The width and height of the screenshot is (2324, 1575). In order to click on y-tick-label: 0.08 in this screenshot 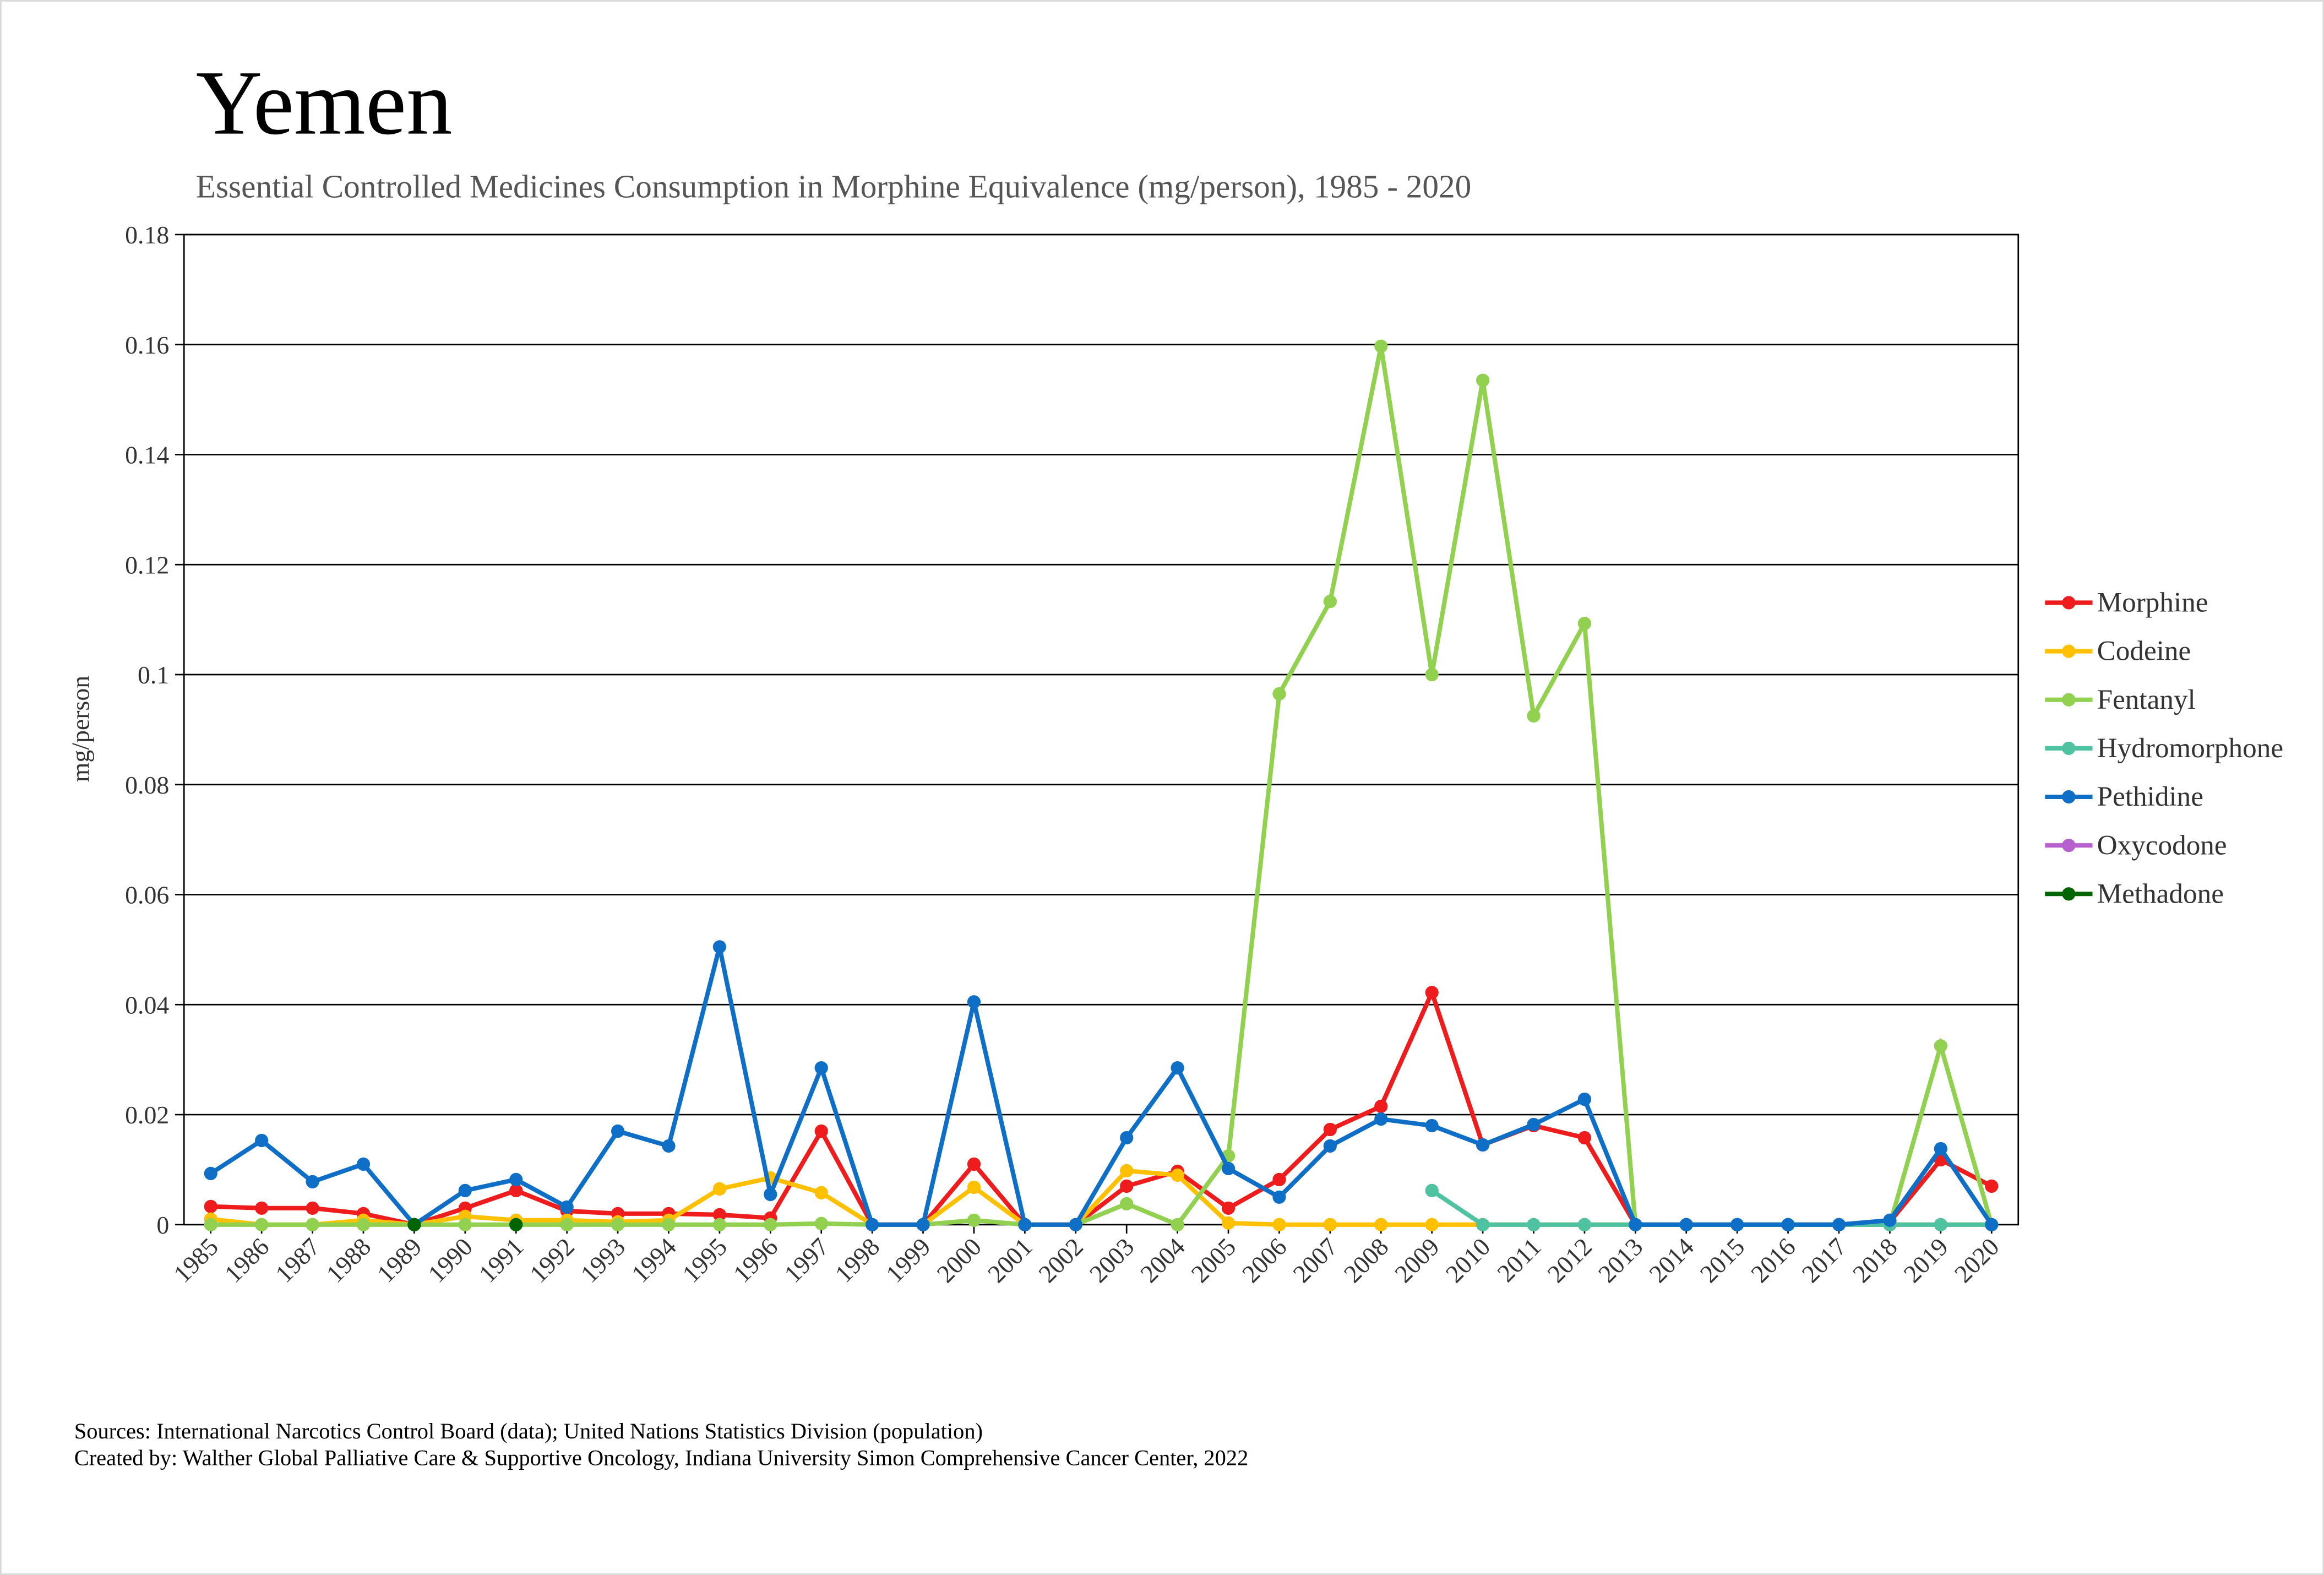, I will do `click(147, 785)`.